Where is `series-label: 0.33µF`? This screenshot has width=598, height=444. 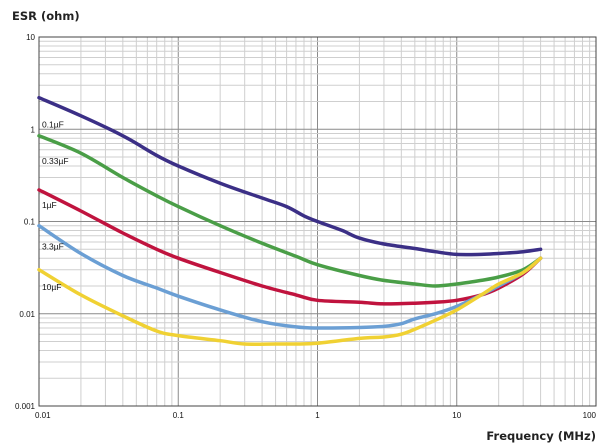 series-label: 0.33µF is located at coordinates (55, 161).